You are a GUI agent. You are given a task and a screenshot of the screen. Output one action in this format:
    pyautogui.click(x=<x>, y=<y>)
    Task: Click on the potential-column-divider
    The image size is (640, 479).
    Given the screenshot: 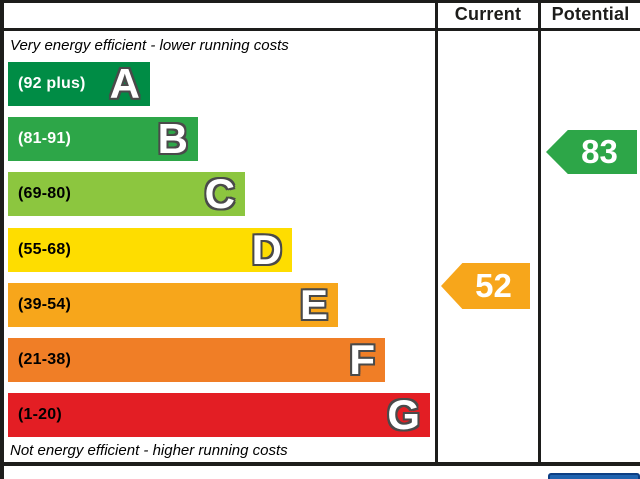 What is the action you would take?
    pyautogui.click(x=539, y=233)
    